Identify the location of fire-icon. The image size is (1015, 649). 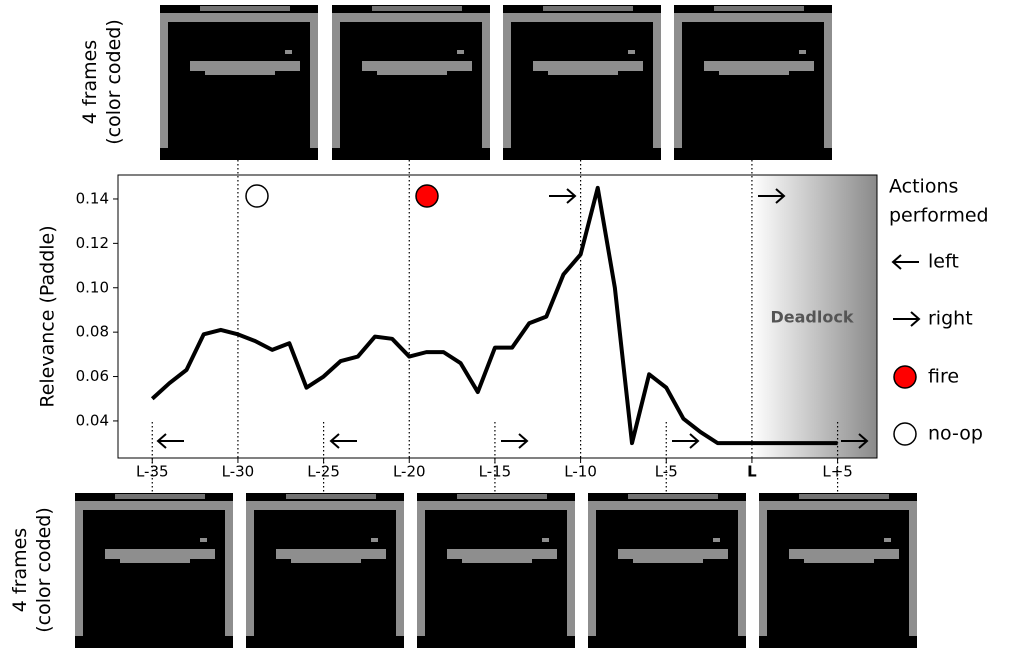
(427, 196).